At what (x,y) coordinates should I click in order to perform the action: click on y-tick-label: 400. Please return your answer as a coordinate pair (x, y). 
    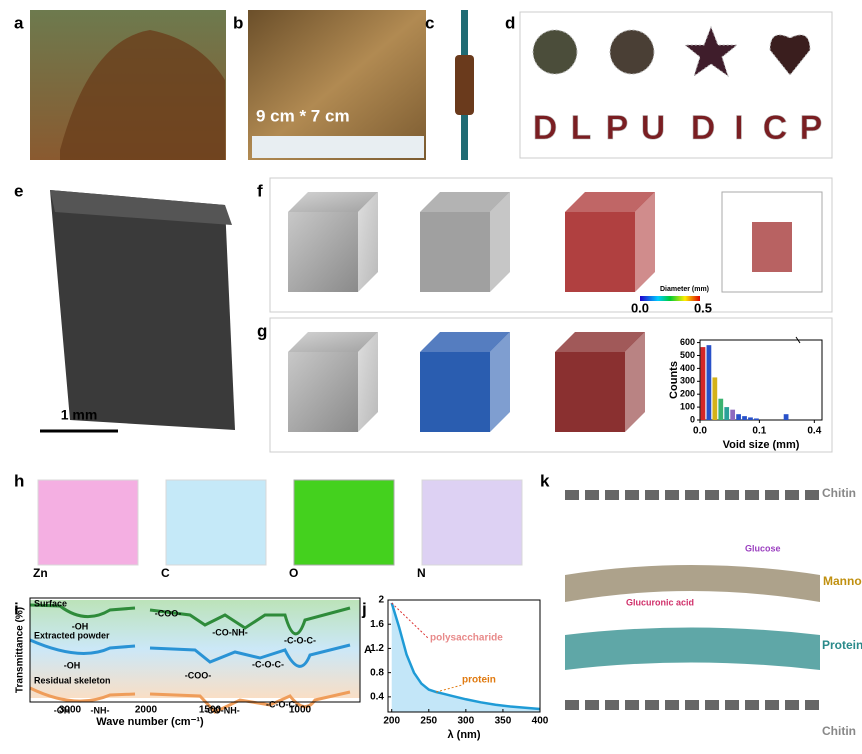
    Looking at the image, I should click on (687, 368).